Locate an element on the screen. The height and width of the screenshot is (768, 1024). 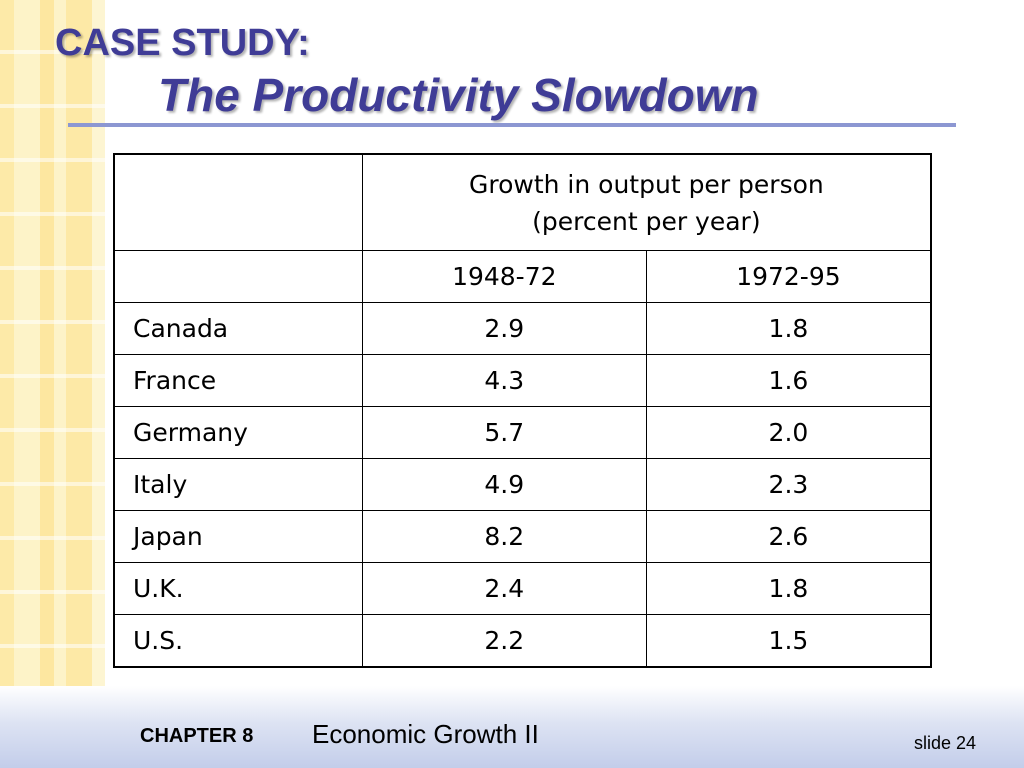
period-label-1: 1948-72 is located at coordinates (504, 276).